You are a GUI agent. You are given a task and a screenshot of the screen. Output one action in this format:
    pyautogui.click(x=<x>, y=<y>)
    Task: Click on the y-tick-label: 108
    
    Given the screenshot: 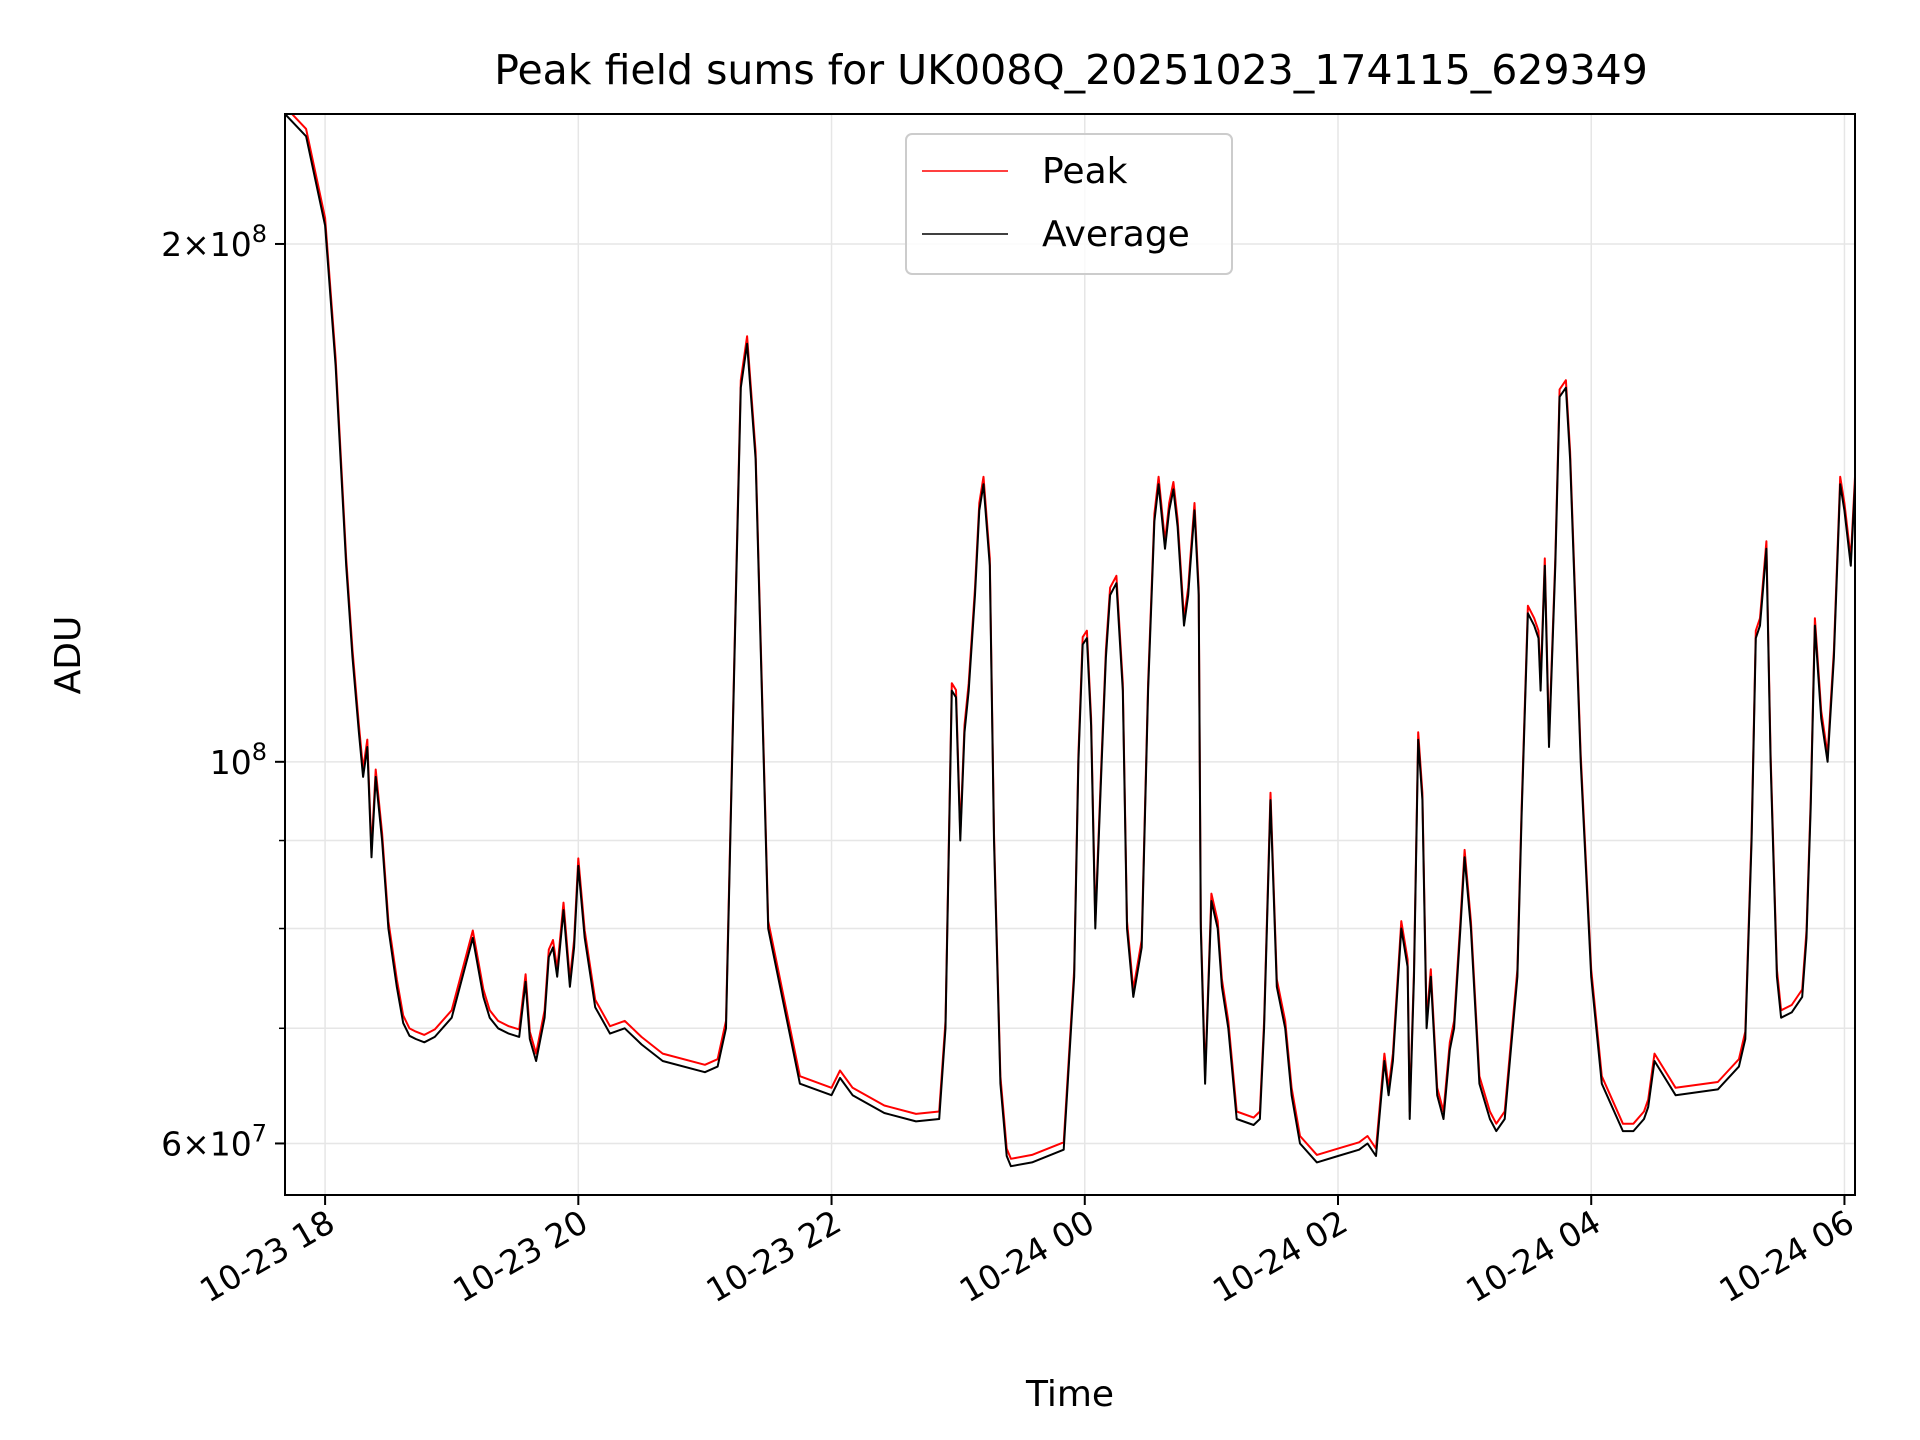 What is the action you would take?
    pyautogui.click(x=238, y=760)
    